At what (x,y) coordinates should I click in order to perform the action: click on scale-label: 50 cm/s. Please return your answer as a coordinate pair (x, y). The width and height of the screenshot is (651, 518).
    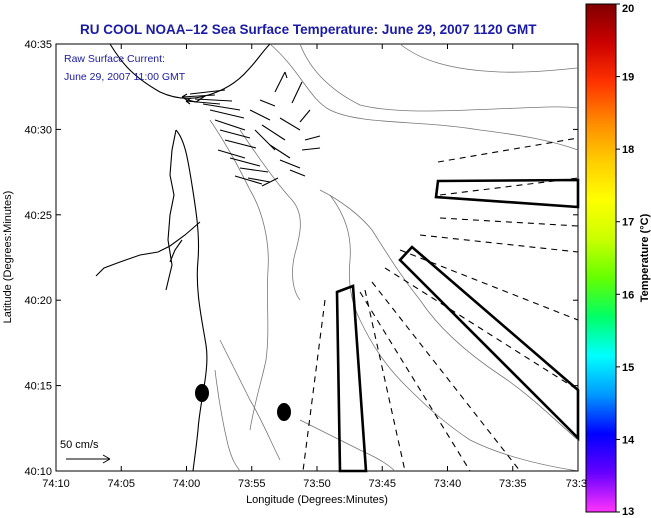
    Looking at the image, I should click on (79, 445).